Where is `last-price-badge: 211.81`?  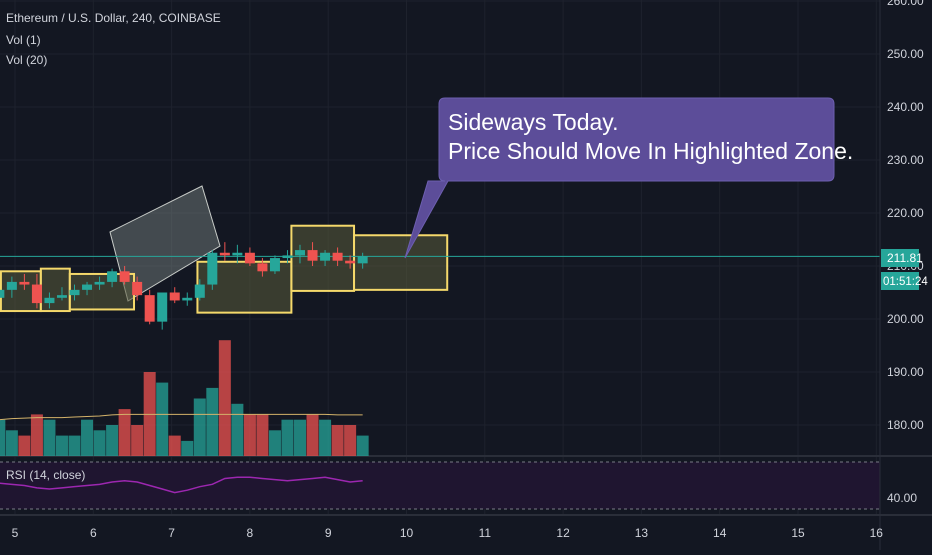 last-price-badge: 211.81 is located at coordinates (905, 258).